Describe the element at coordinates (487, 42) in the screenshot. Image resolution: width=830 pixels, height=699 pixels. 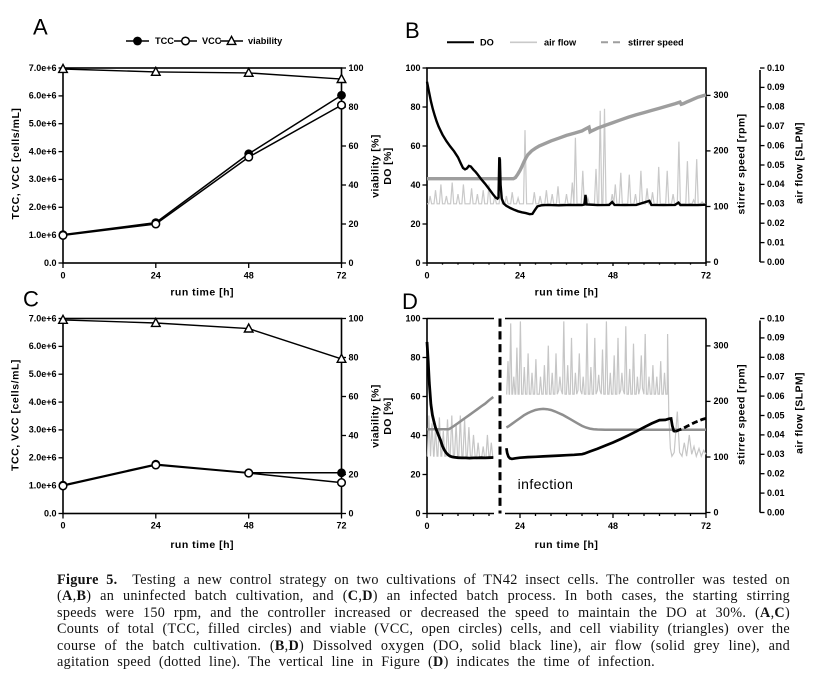
I see `svg-text: DO` at that location.